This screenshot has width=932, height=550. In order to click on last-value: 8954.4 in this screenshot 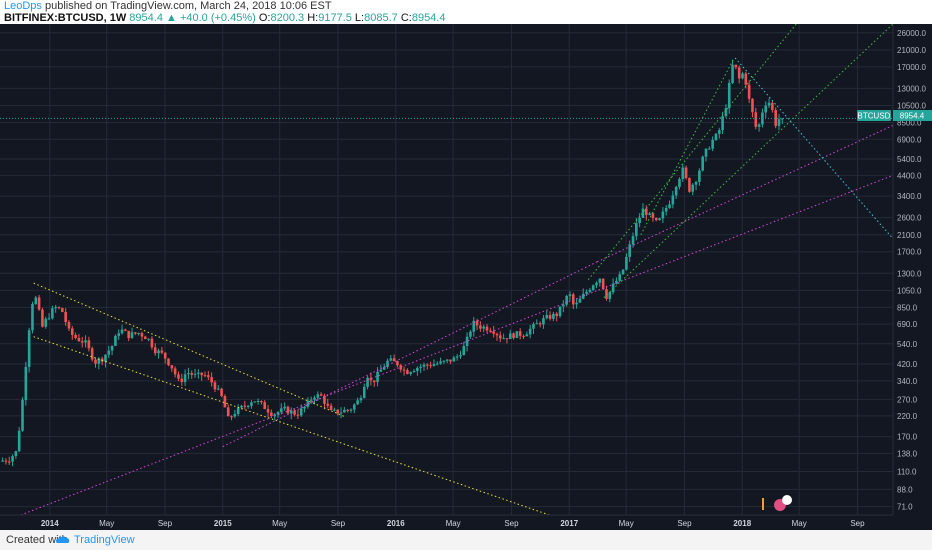, I will do `click(146, 18)`.